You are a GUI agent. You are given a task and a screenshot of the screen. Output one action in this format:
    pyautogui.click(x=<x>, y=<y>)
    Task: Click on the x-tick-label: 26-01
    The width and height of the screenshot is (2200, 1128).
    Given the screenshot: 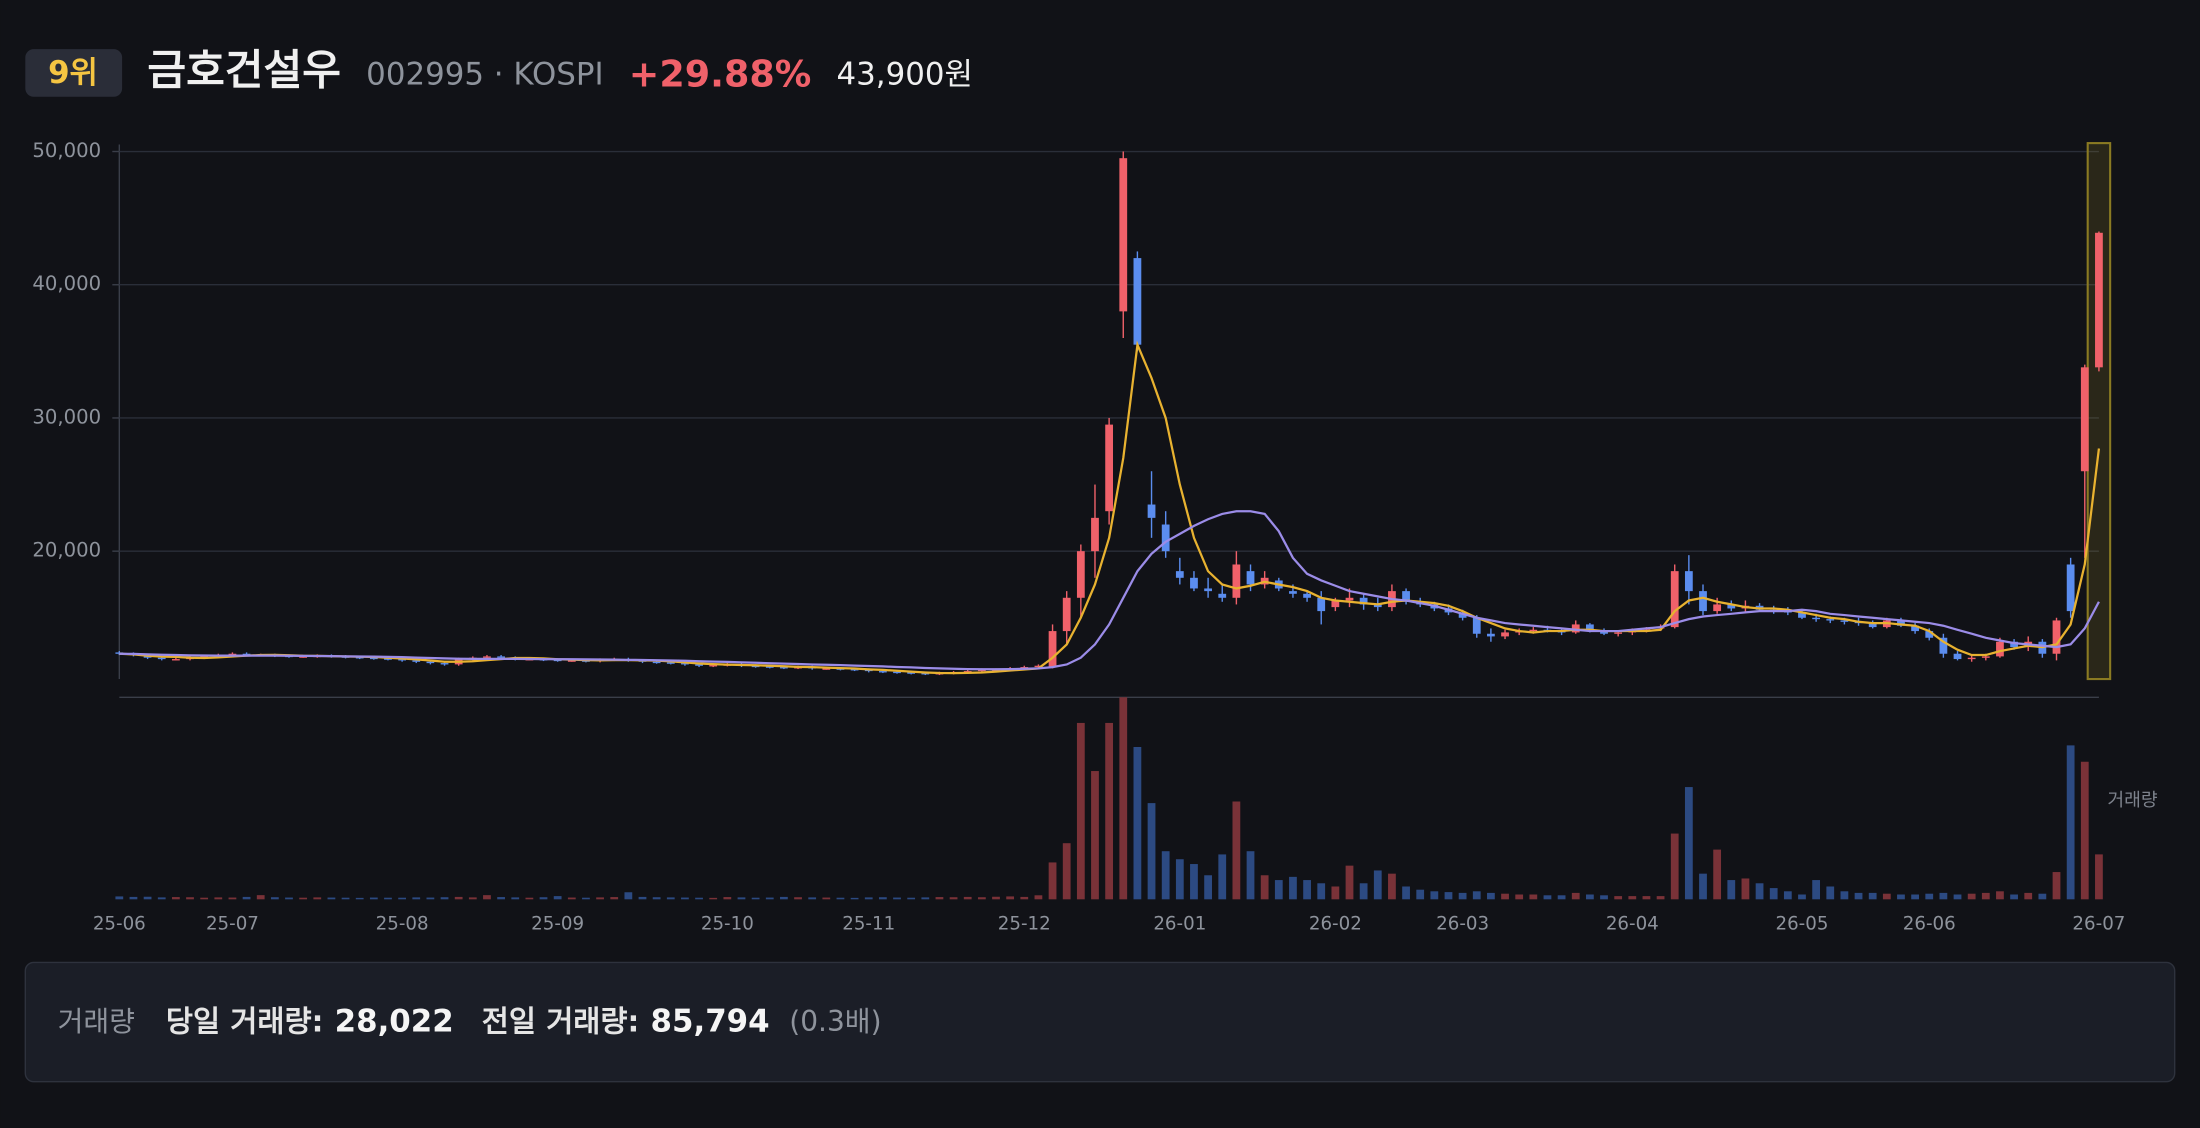 What is the action you would take?
    pyautogui.click(x=1179, y=924)
    